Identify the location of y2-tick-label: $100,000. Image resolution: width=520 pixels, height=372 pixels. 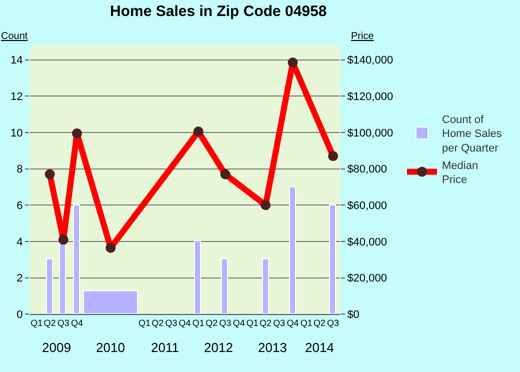
(370, 133).